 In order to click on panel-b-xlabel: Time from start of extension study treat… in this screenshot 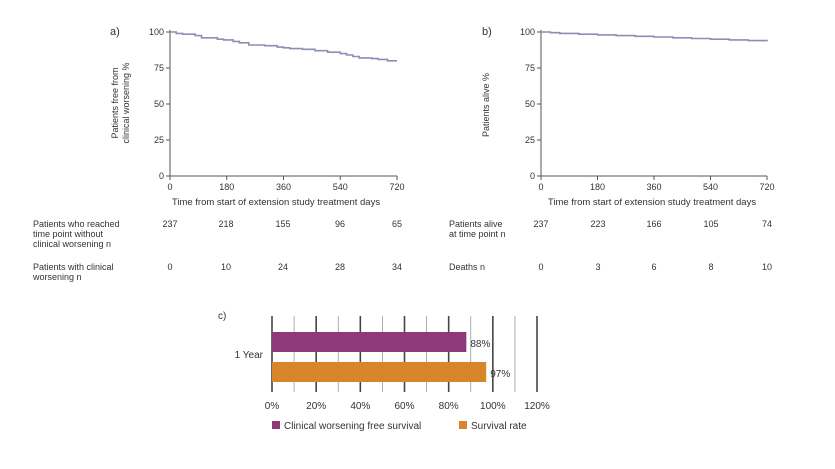, I will do `click(652, 202)`.